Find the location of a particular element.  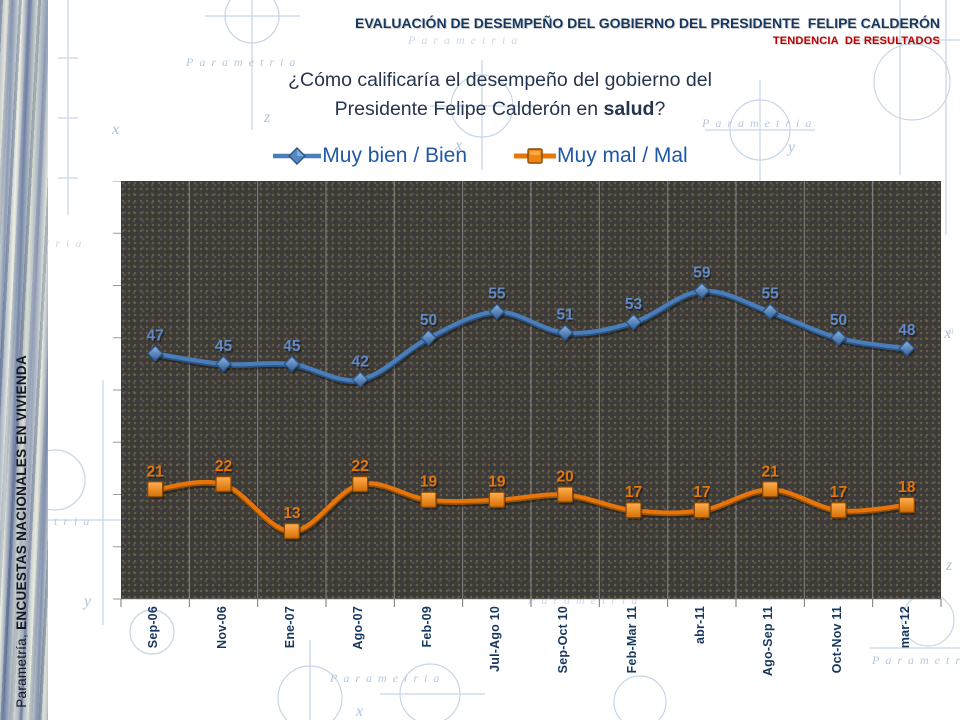

x-axis-label: Oct-Nov 11 is located at coordinates (836, 640).